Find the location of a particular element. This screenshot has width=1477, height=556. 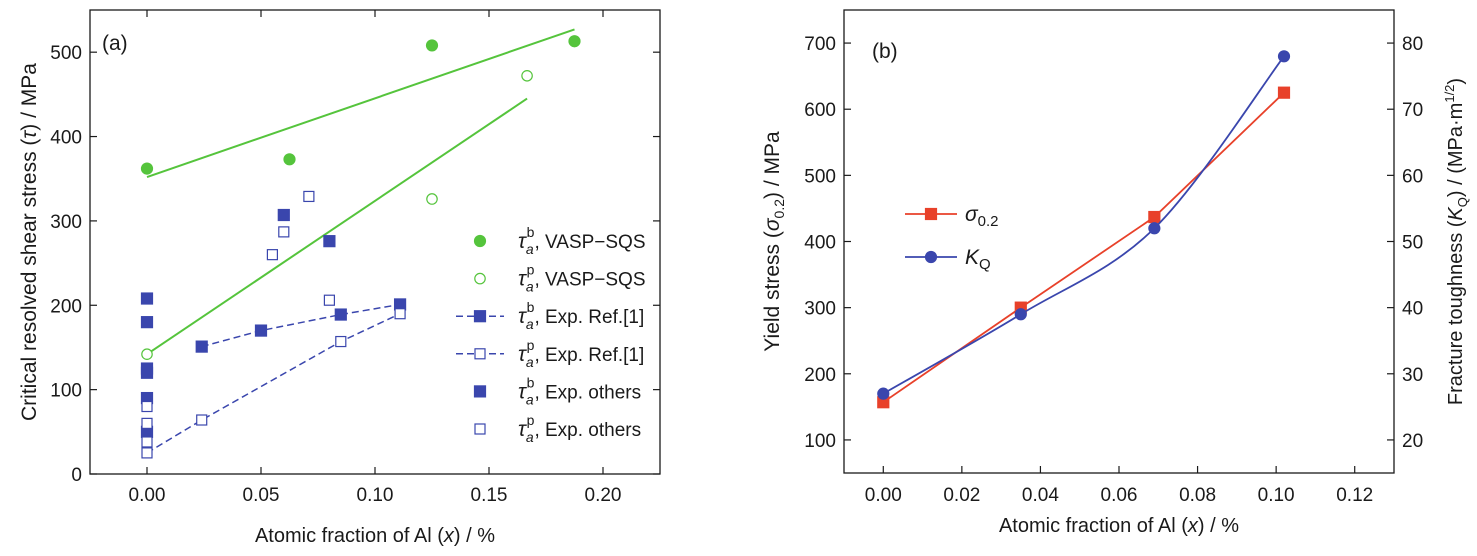

x-tick-label: 0.08 is located at coordinates (1197, 495).